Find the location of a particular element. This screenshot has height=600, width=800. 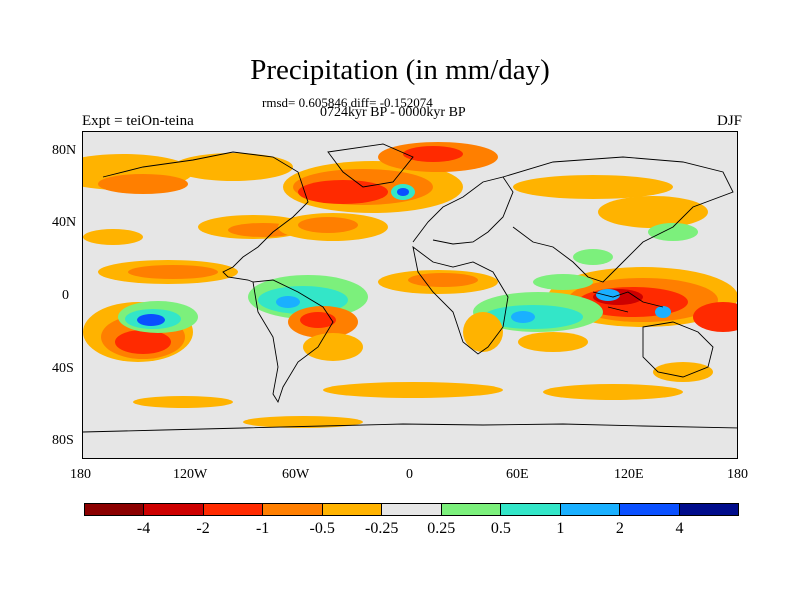

y-tick-label: 0 is located at coordinates (65, 295).